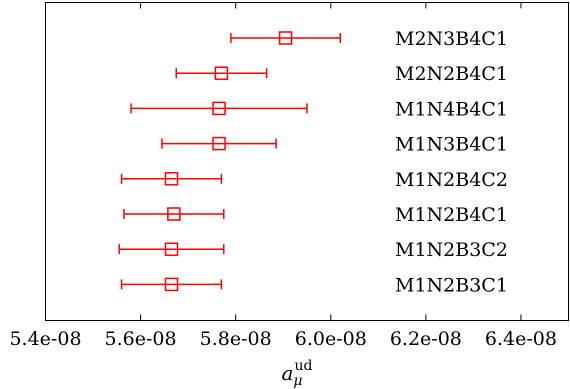 The image size is (570, 389). What do you see at coordinates (451, 250) in the screenshot?
I see `point-label: M1N2B3C2` at bounding box center [451, 250].